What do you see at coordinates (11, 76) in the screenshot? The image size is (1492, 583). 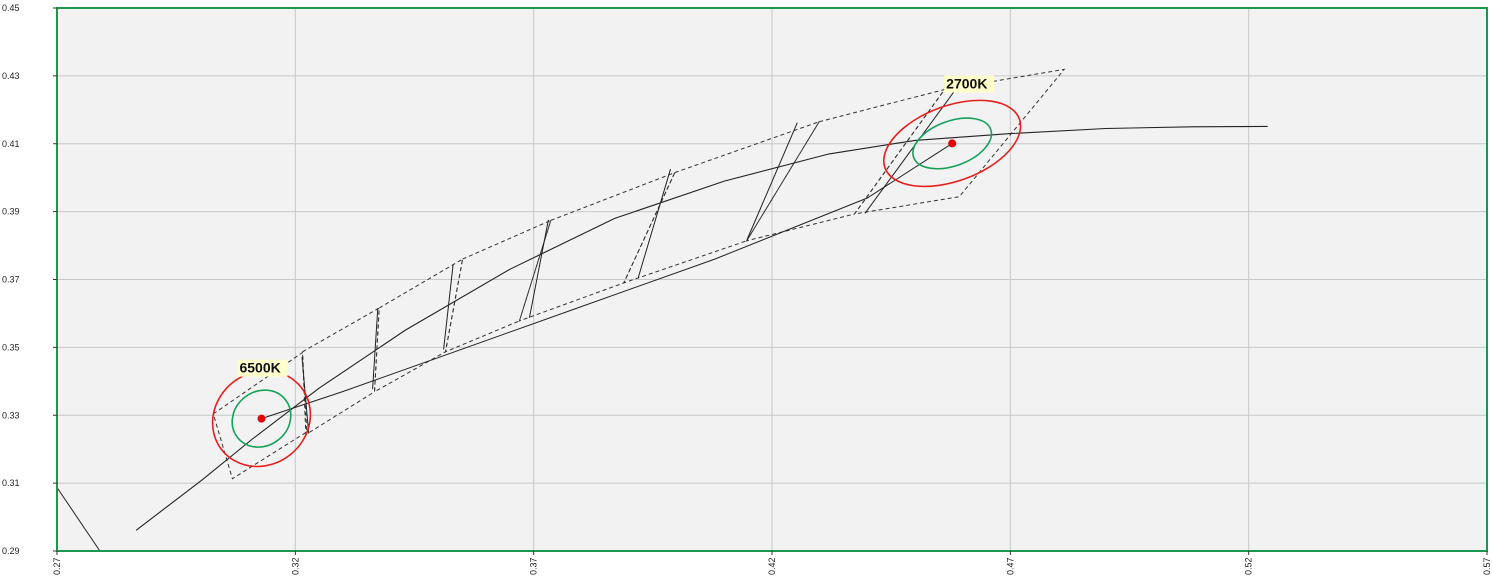 I see `y-tick-label: 0.43` at bounding box center [11, 76].